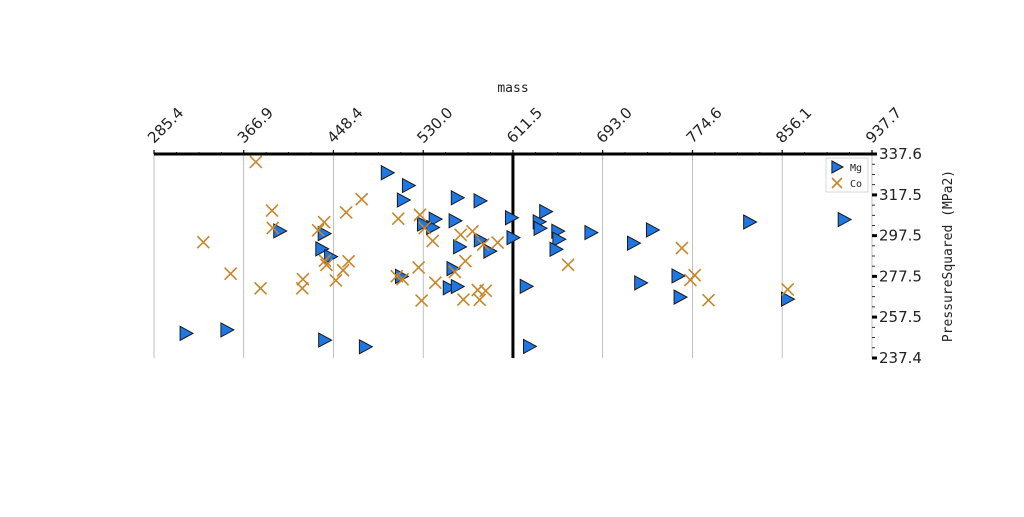 The image size is (1024, 517). I want to click on legend-label: Co, so click(856, 184).